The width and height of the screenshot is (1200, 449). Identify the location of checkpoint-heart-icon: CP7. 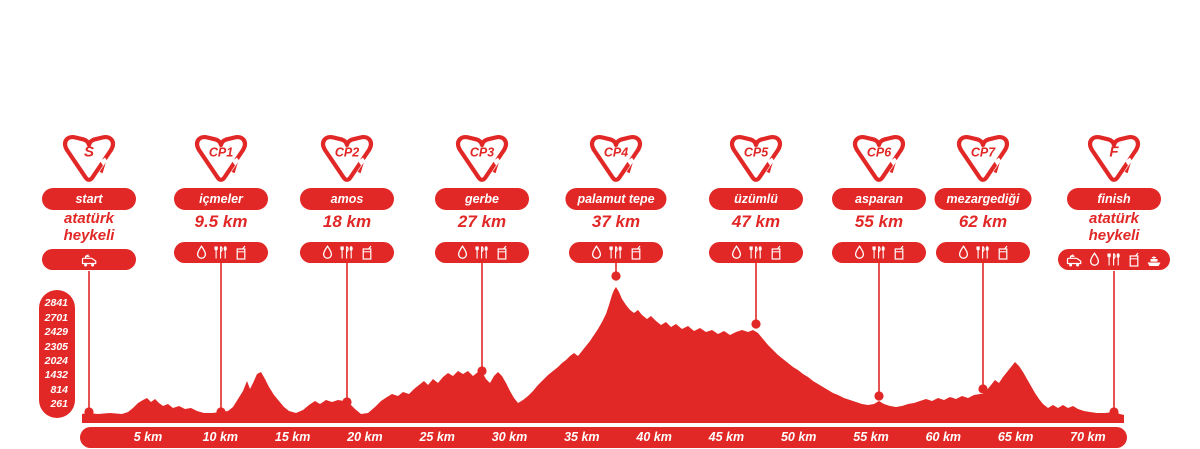
(983, 158).